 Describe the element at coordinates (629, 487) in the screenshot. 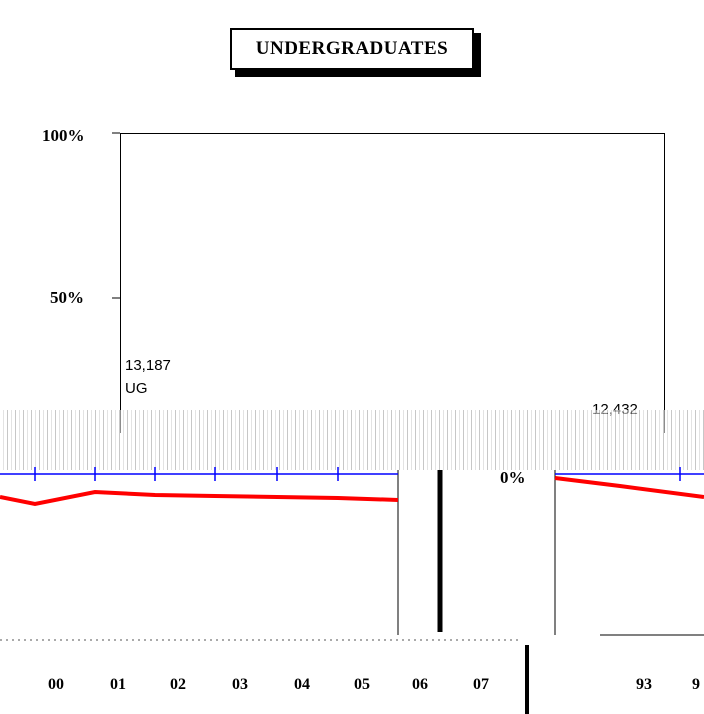

I see `series-red-line-right` at that location.